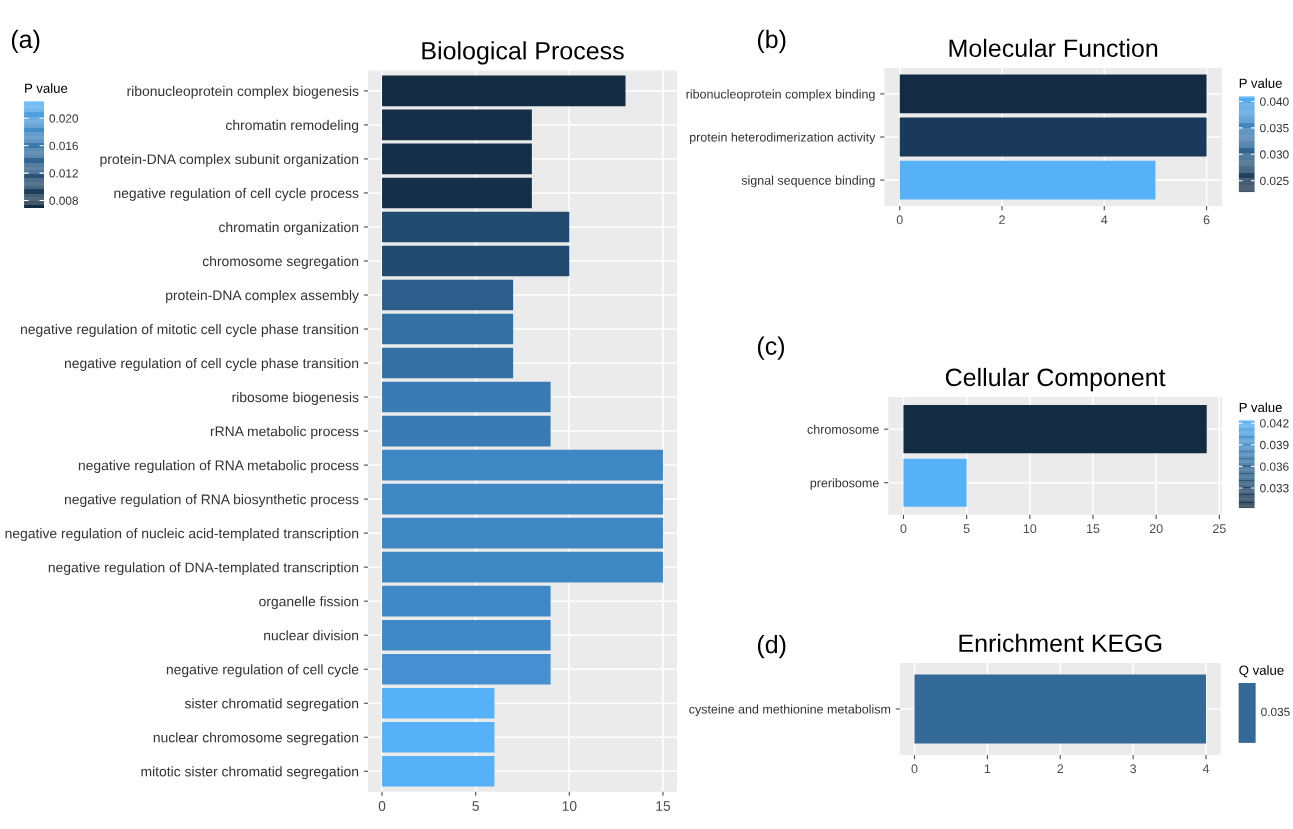 This screenshot has height=829, width=1293. I want to click on color-bar-label: 0.025, so click(1274, 181).